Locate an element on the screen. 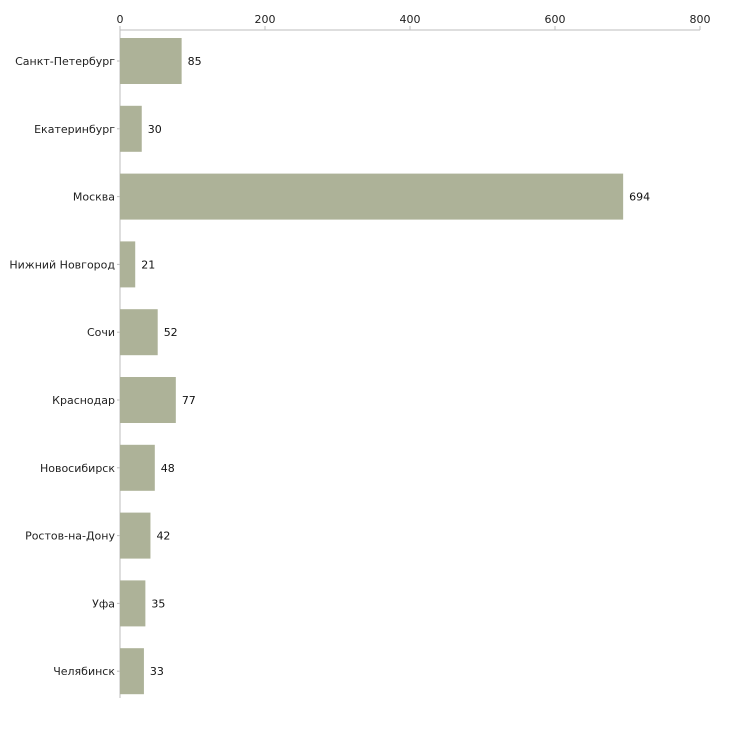 The height and width of the screenshot is (730, 730). x-tick-label: 200 is located at coordinates (265, 19).